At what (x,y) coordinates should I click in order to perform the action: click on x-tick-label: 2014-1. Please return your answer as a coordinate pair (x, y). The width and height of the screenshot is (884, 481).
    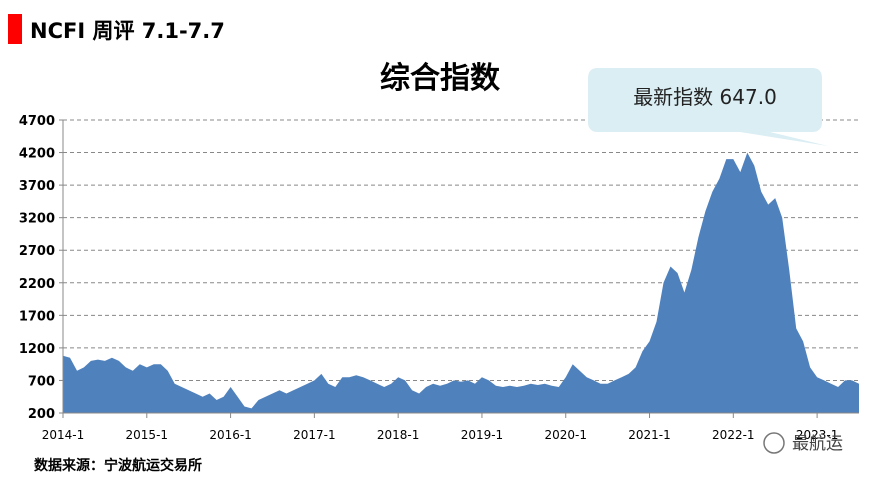
    Looking at the image, I should click on (63, 435).